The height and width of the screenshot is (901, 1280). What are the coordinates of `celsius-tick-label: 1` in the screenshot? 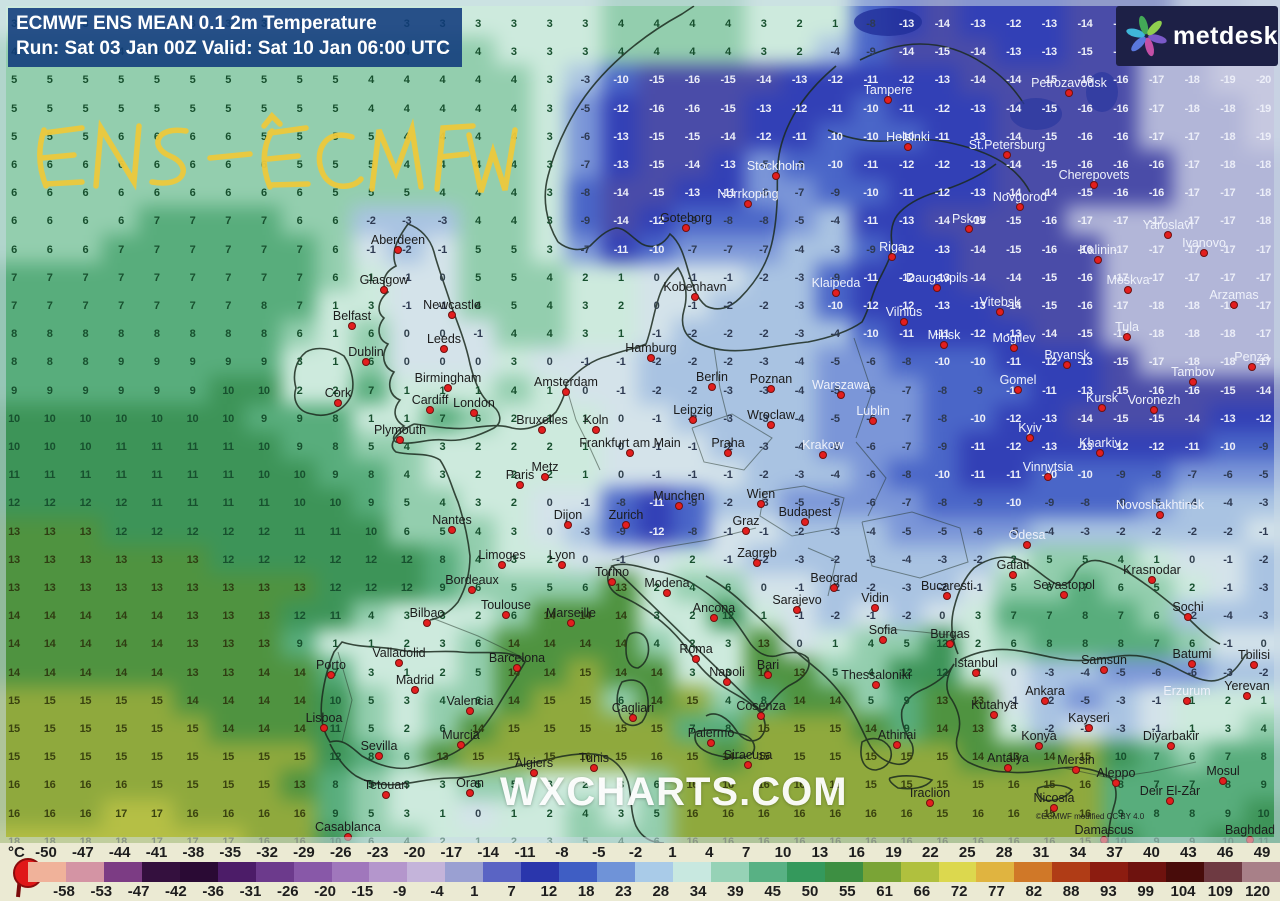 It's located at (672, 852).